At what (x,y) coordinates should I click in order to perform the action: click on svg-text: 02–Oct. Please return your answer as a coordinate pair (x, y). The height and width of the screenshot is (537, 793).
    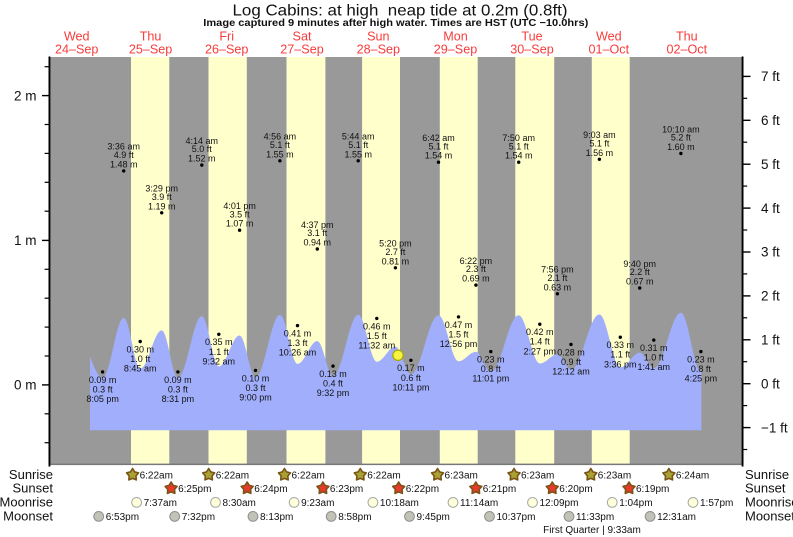
    Looking at the image, I should click on (686, 50).